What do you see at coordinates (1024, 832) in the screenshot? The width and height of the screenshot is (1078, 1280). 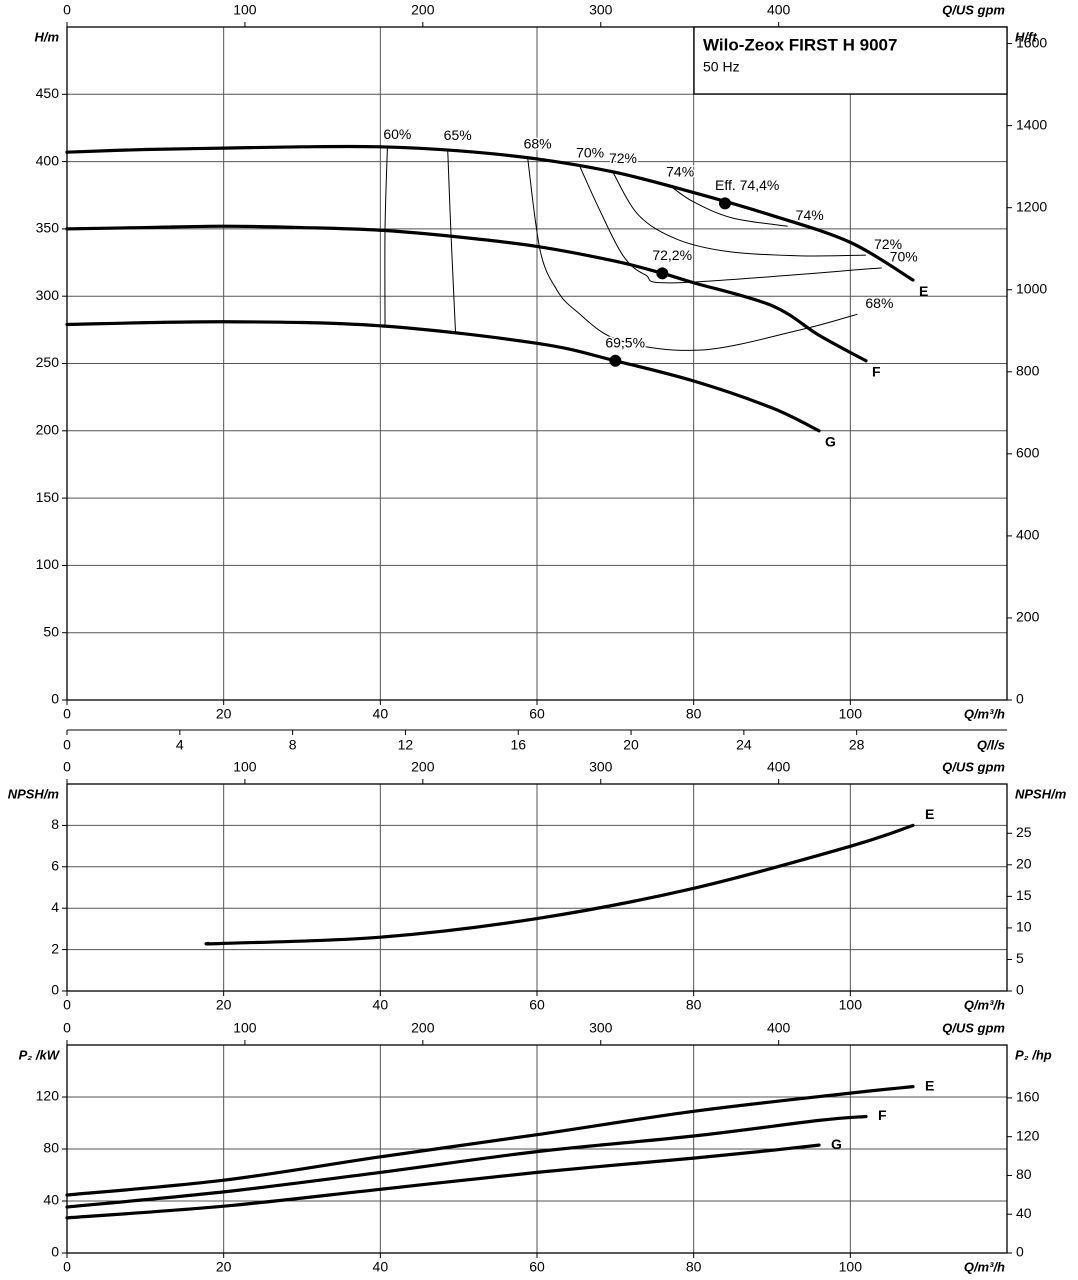 I see `y2-tick-label: 25` at bounding box center [1024, 832].